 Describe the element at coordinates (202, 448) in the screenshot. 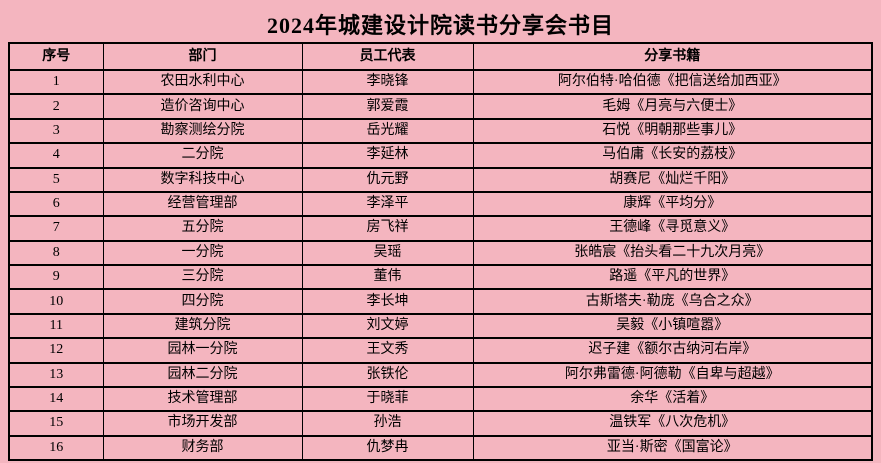

I see `cell-department: 财务部` at that location.